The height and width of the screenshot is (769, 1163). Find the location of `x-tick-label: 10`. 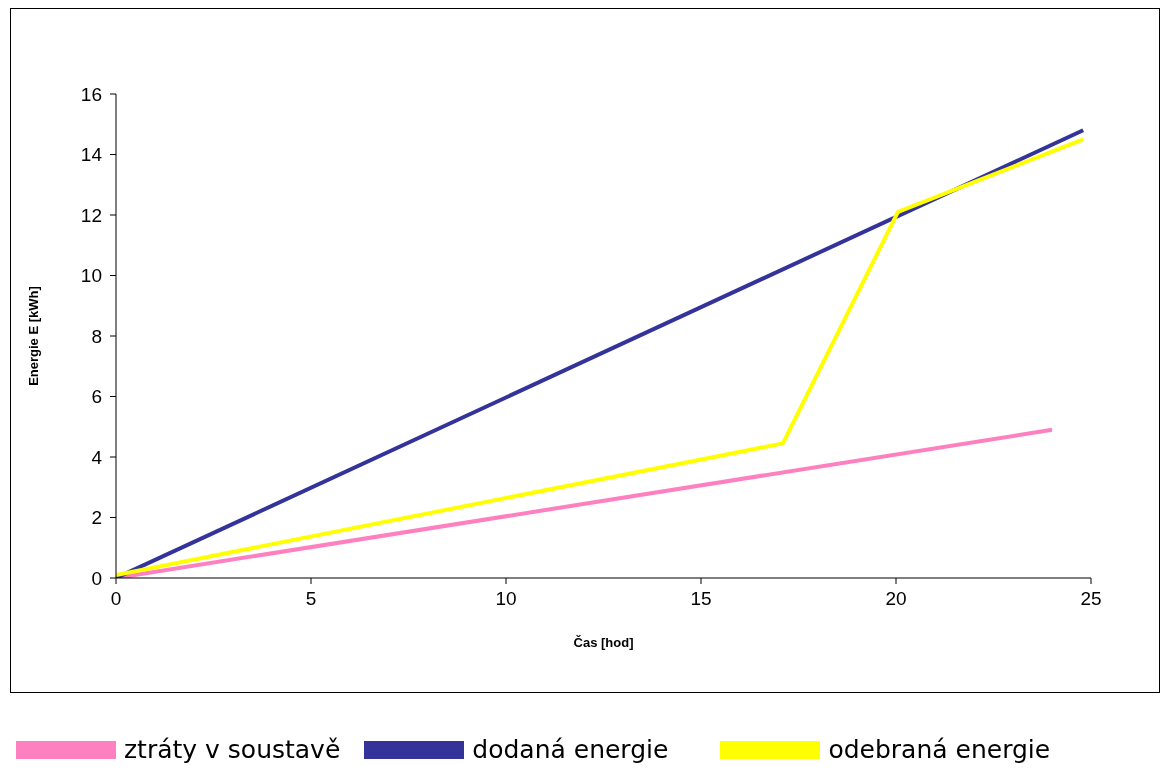

x-tick-label: 10 is located at coordinates (506, 599).